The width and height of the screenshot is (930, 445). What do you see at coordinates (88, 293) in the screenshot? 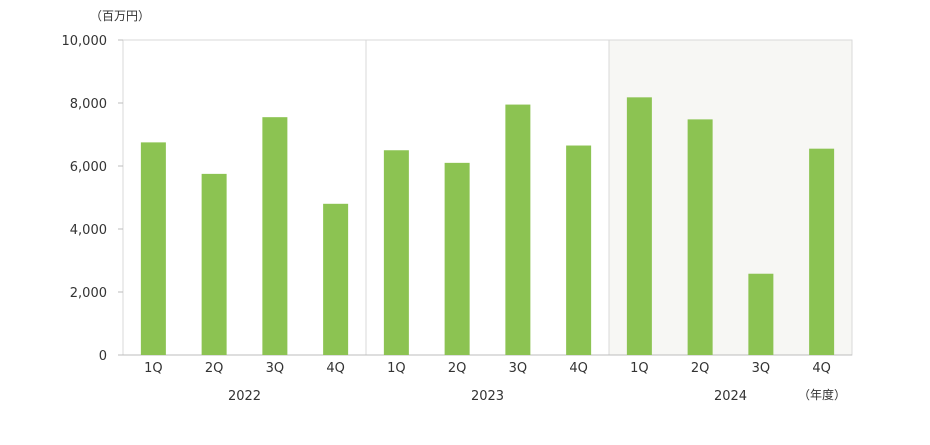
I see `y-tick-label: 2,000` at bounding box center [88, 293].